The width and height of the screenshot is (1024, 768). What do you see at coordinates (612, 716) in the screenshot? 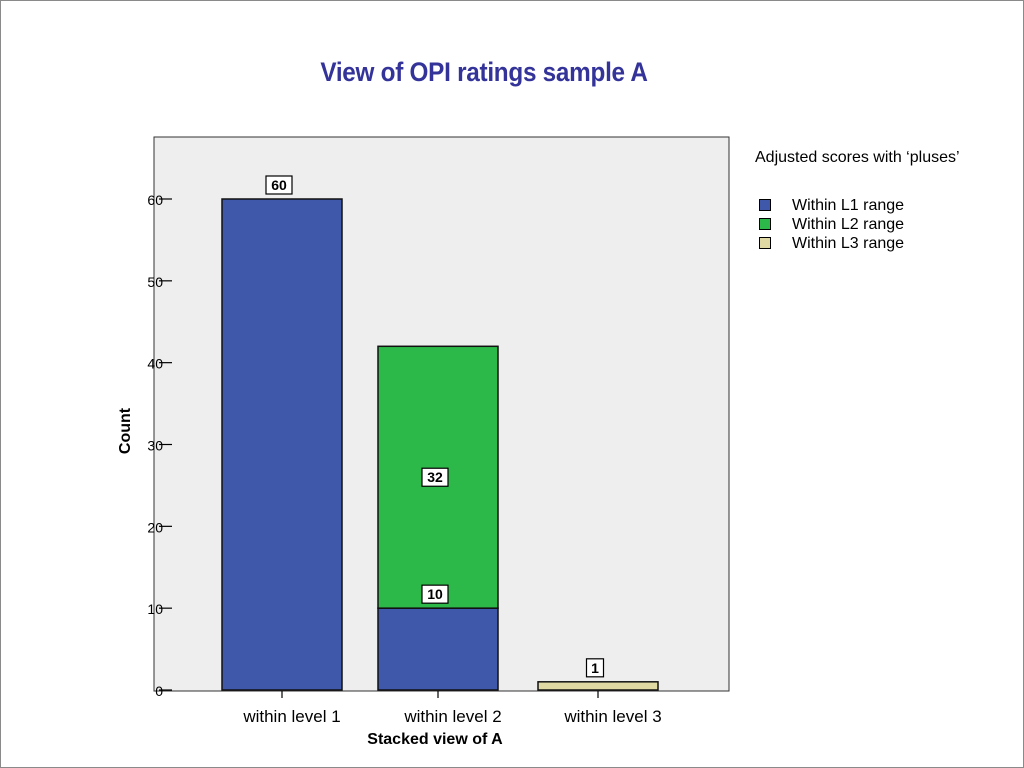
I see `x-category-label: within level 3` at bounding box center [612, 716].